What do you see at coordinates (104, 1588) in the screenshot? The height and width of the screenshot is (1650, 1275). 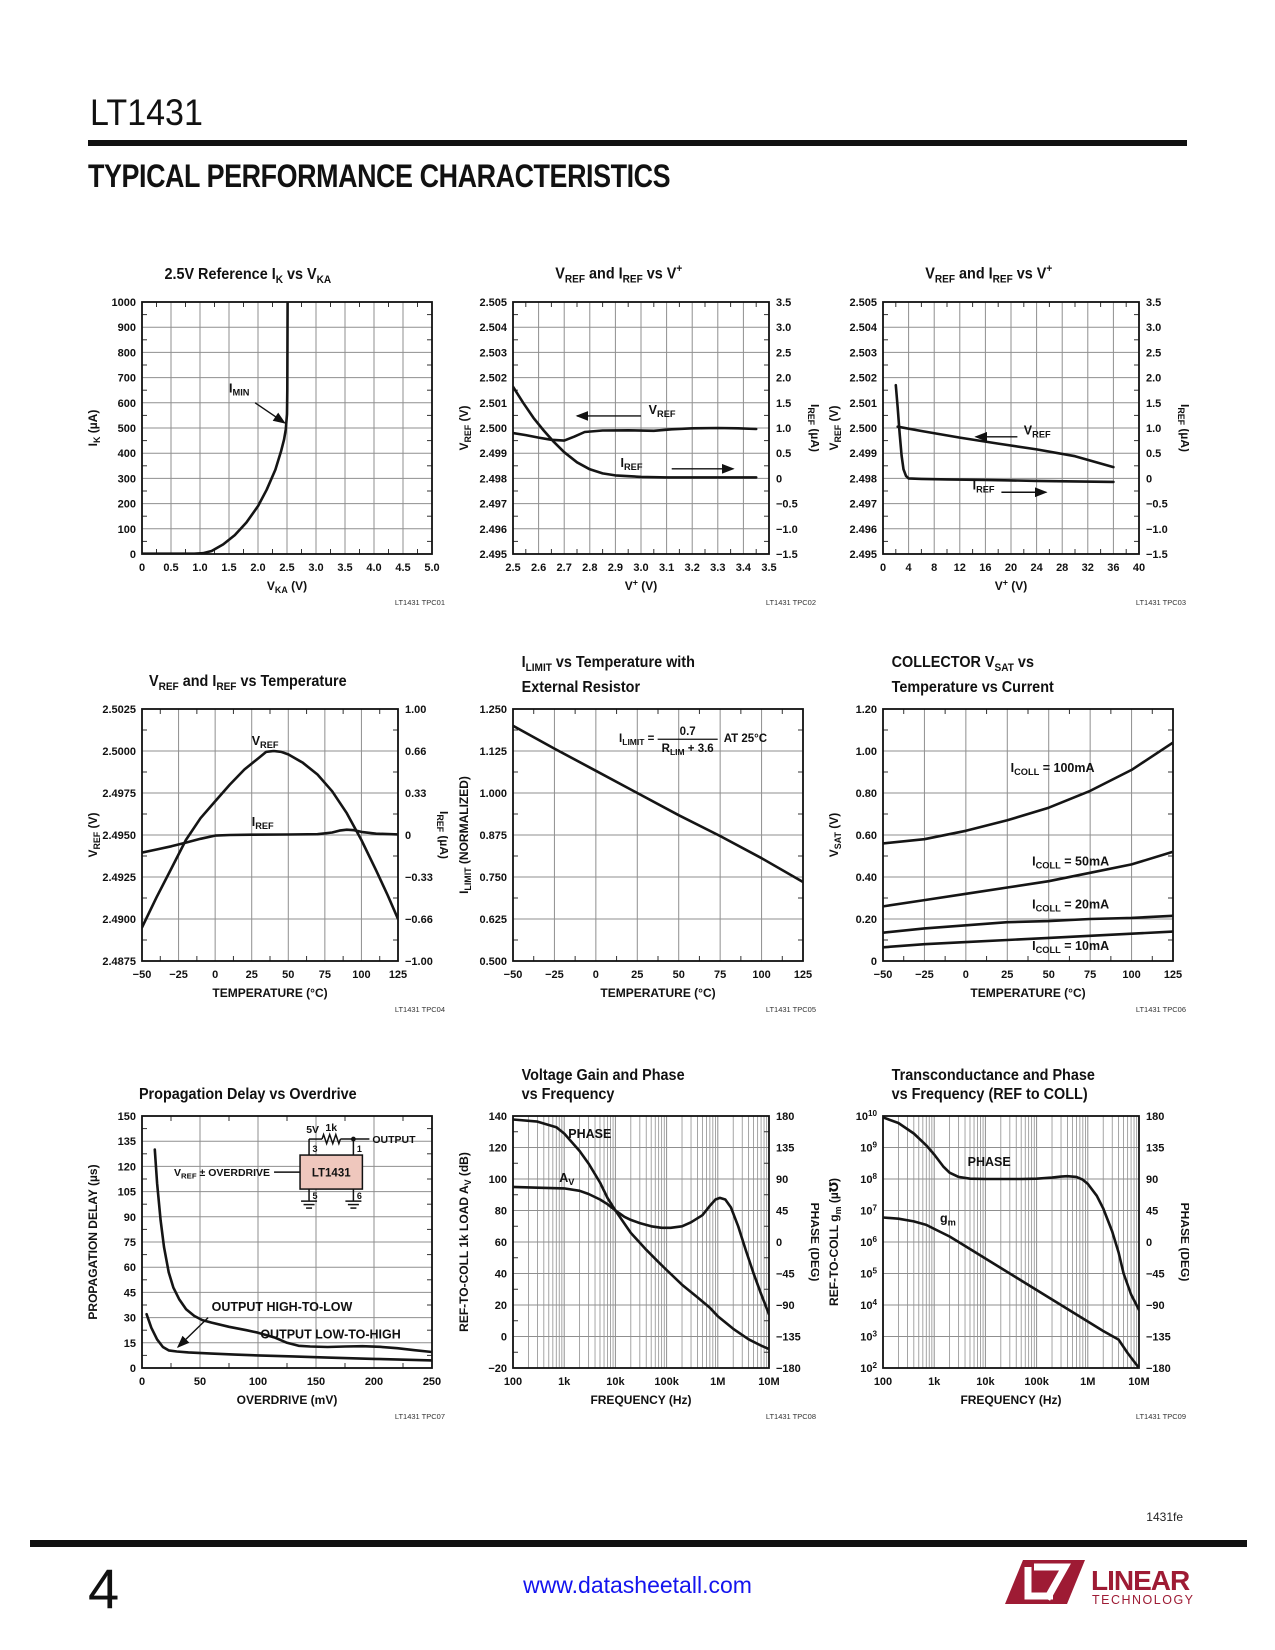 I see `page-number: 4` at bounding box center [104, 1588].